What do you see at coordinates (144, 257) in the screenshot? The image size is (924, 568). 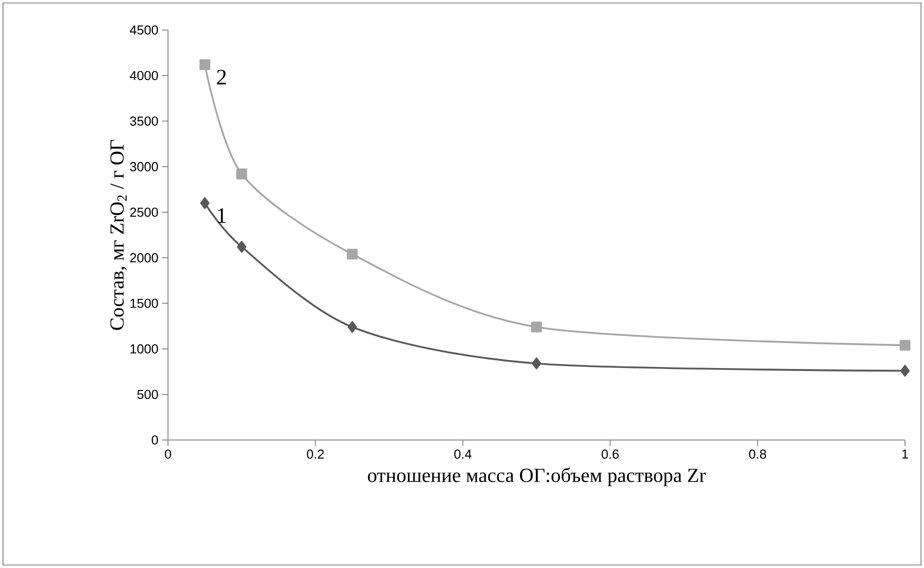 I see `y-tick-label: 2000` at bounding box center [144, 257].